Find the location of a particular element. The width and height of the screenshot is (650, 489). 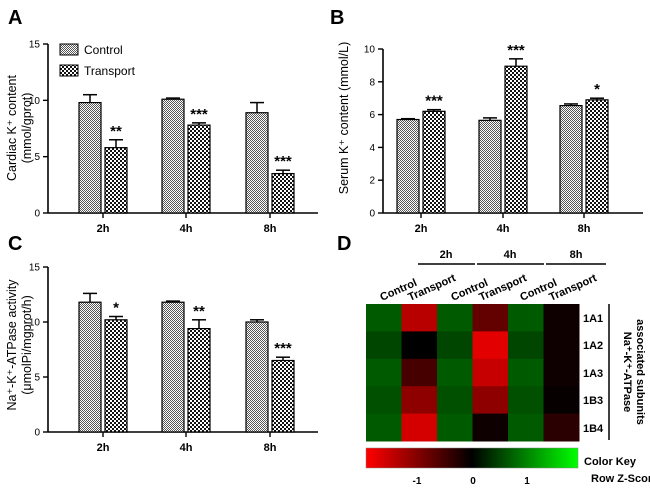

legend-swatch-control is located at coordinates (69, 49).